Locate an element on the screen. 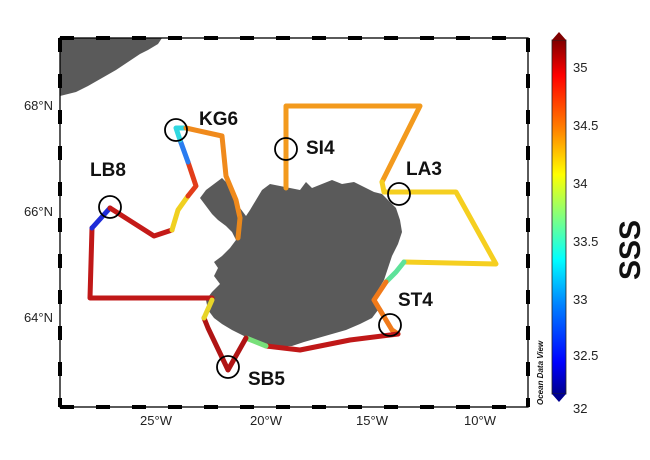  track-leg-kg6-blue is located at coordinates (184, 151).